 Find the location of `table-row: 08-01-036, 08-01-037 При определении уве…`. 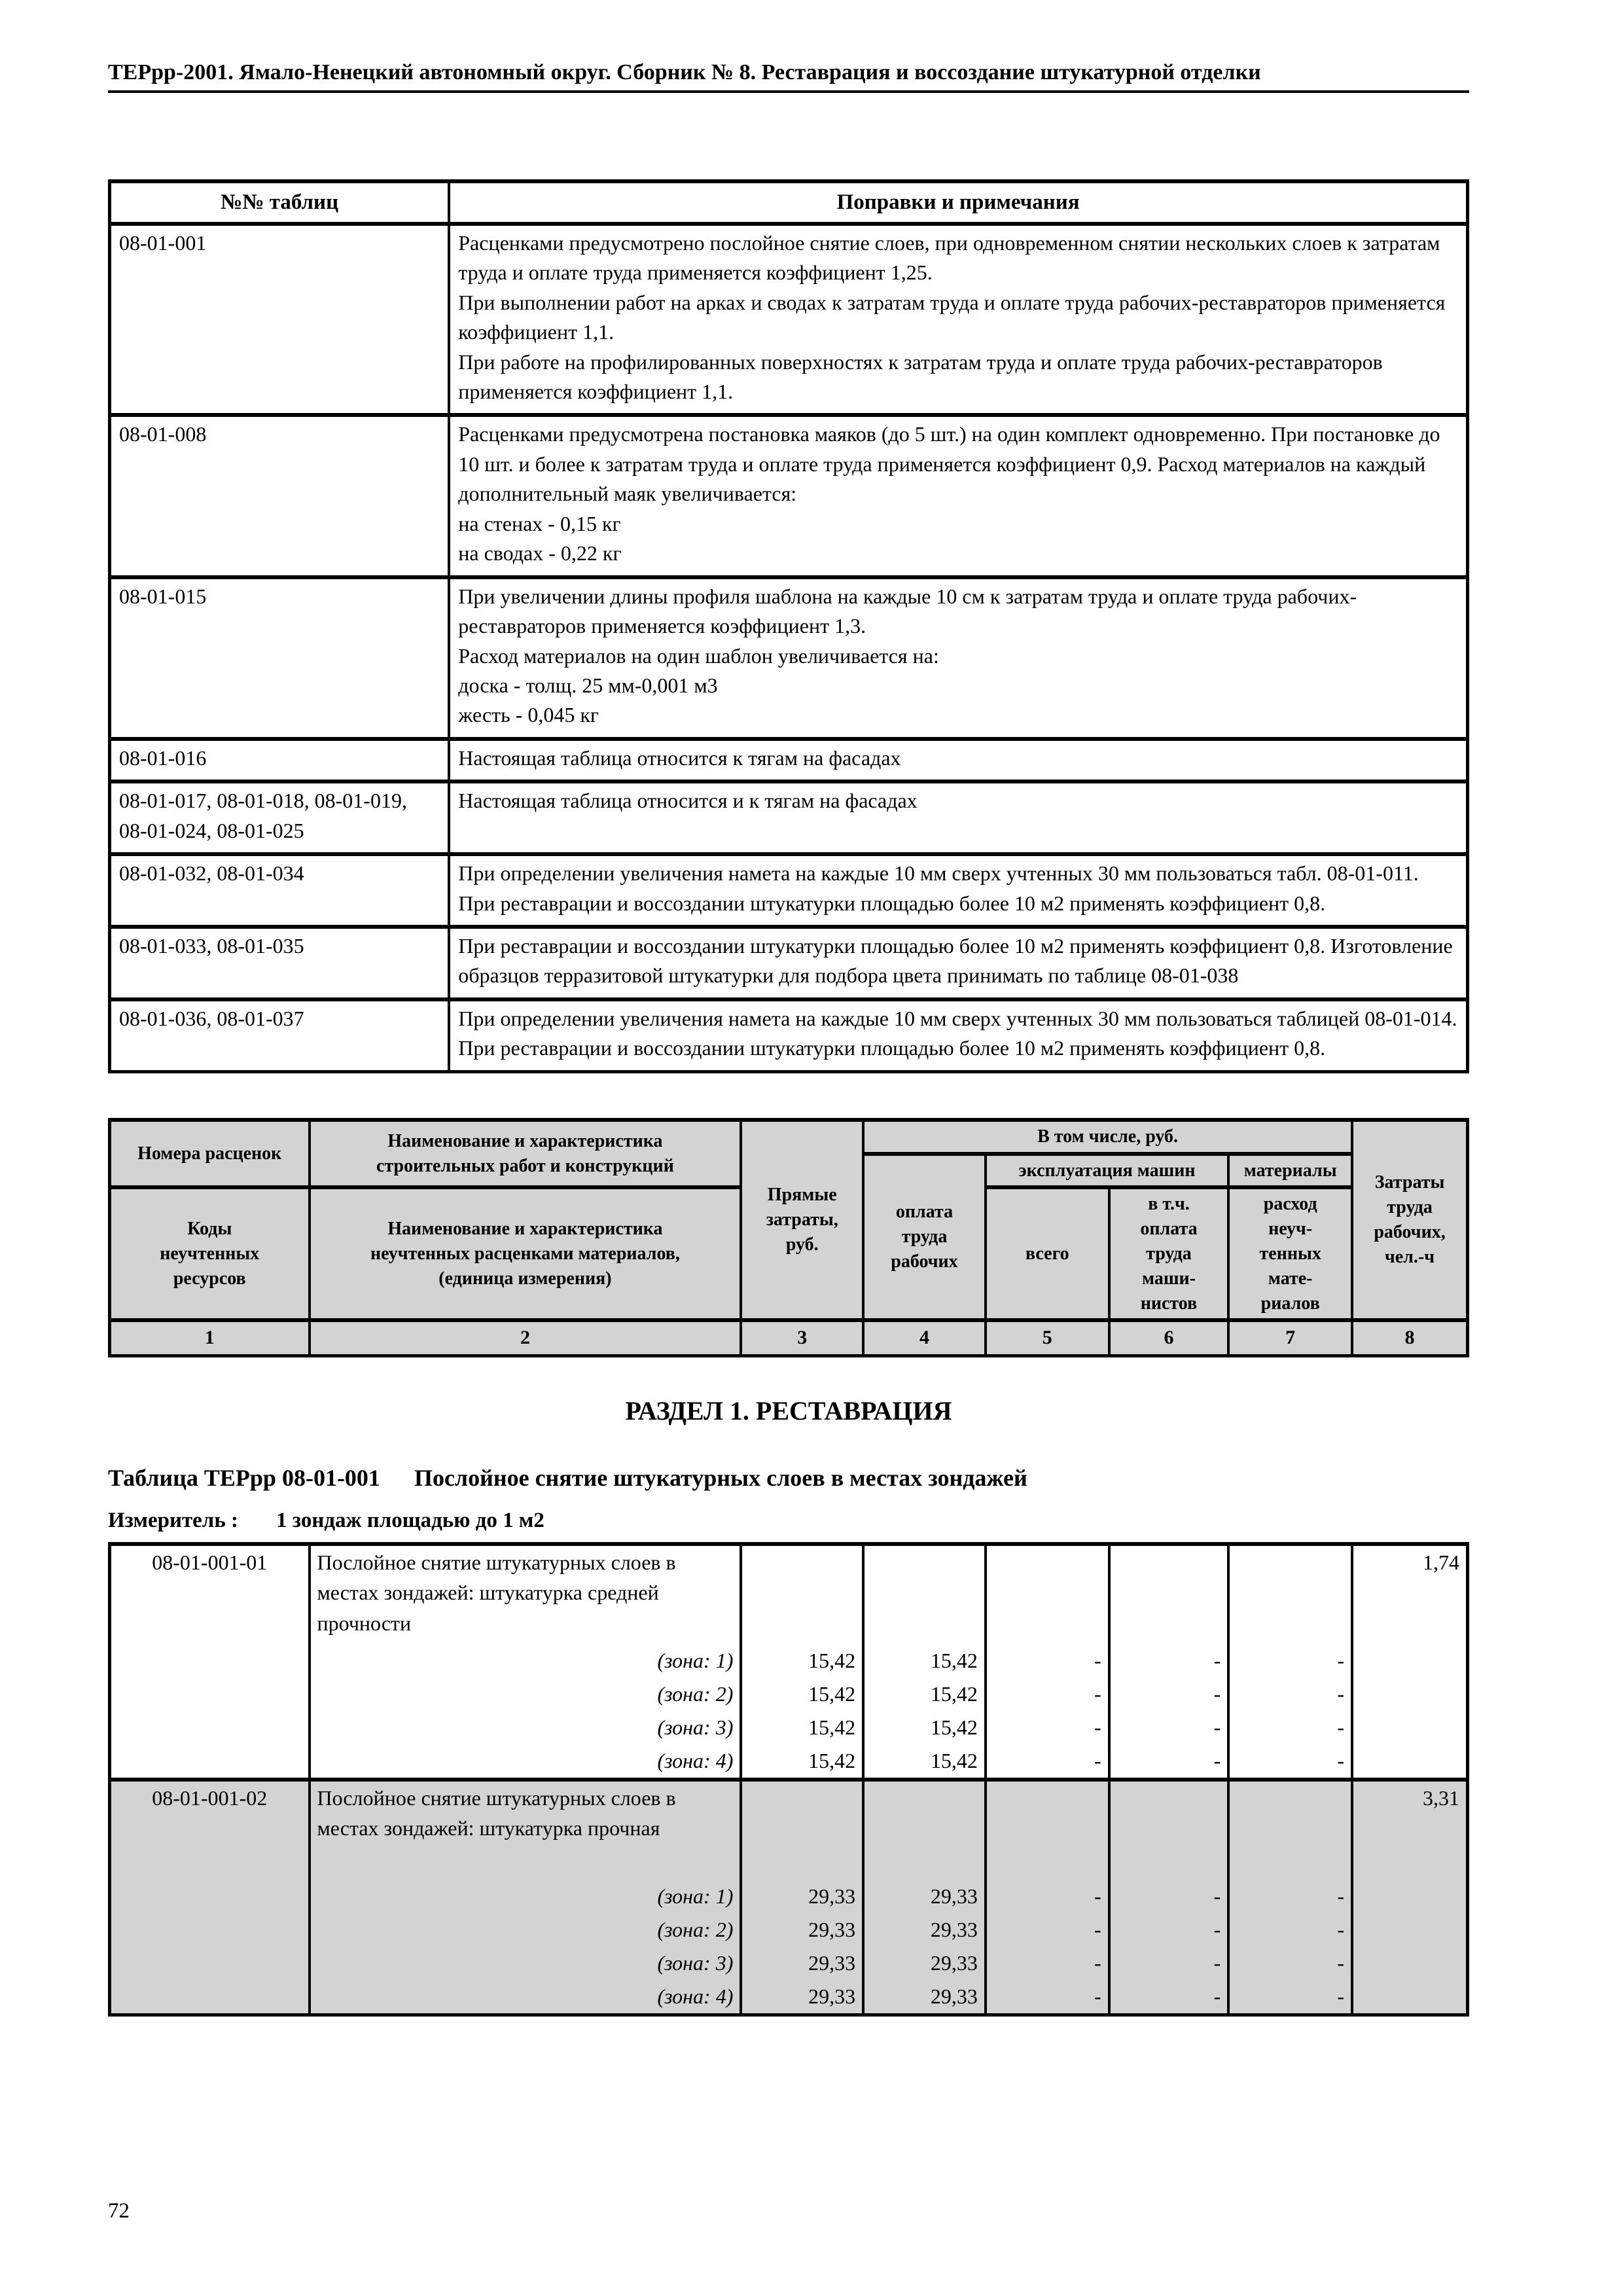

table-row: 08-01-036, 08-01-037 При определении уве… is located at coordinates (788, 1035).